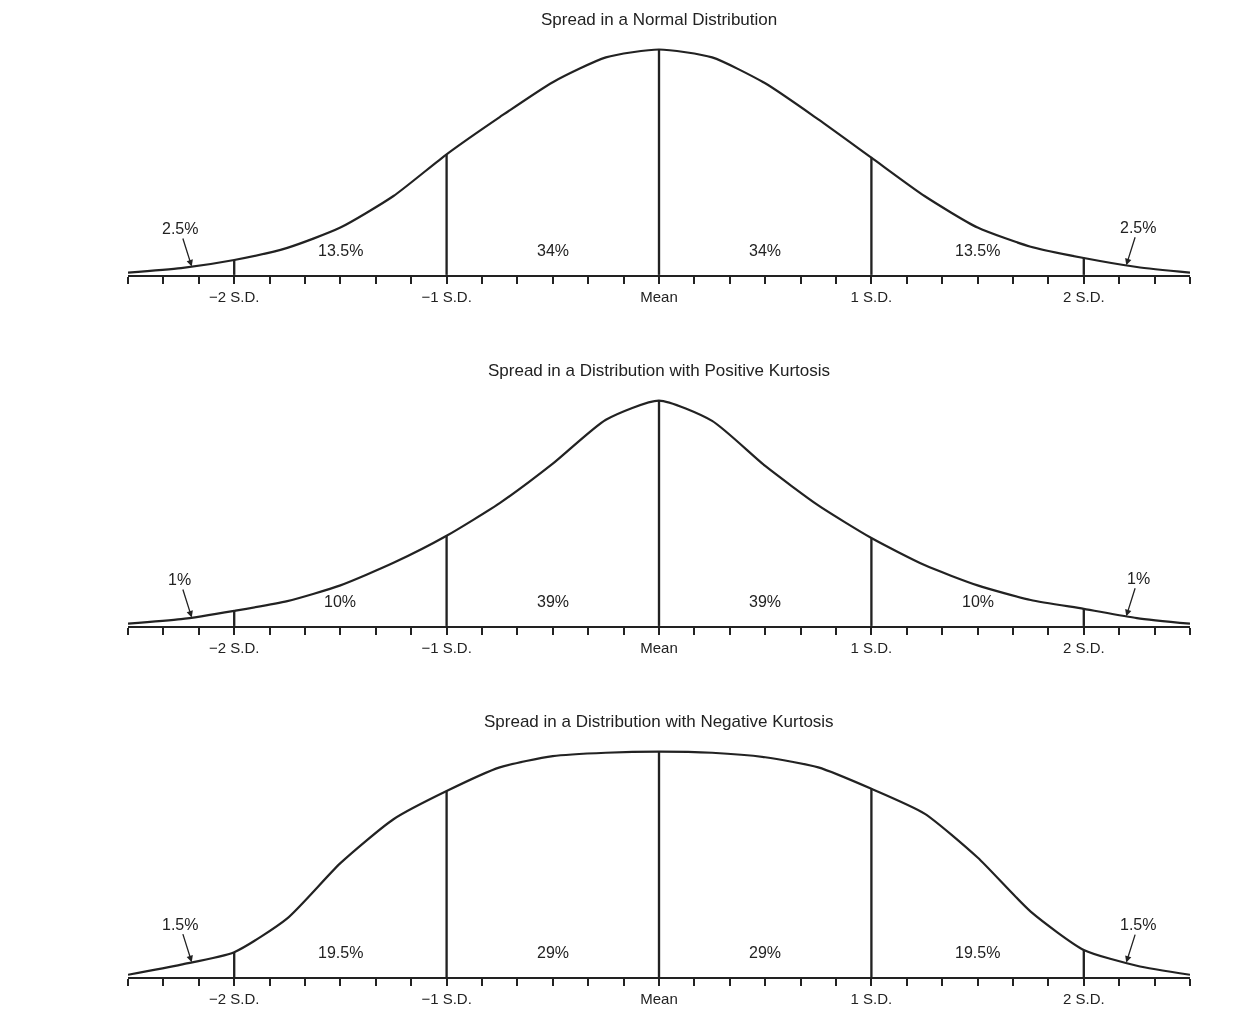 This screenshot has height=1019, width=1255. Describe the element at coordinates (659, 19) in the screenshot. I see `chart-title: Spread in a Normal Distribution` at that location.